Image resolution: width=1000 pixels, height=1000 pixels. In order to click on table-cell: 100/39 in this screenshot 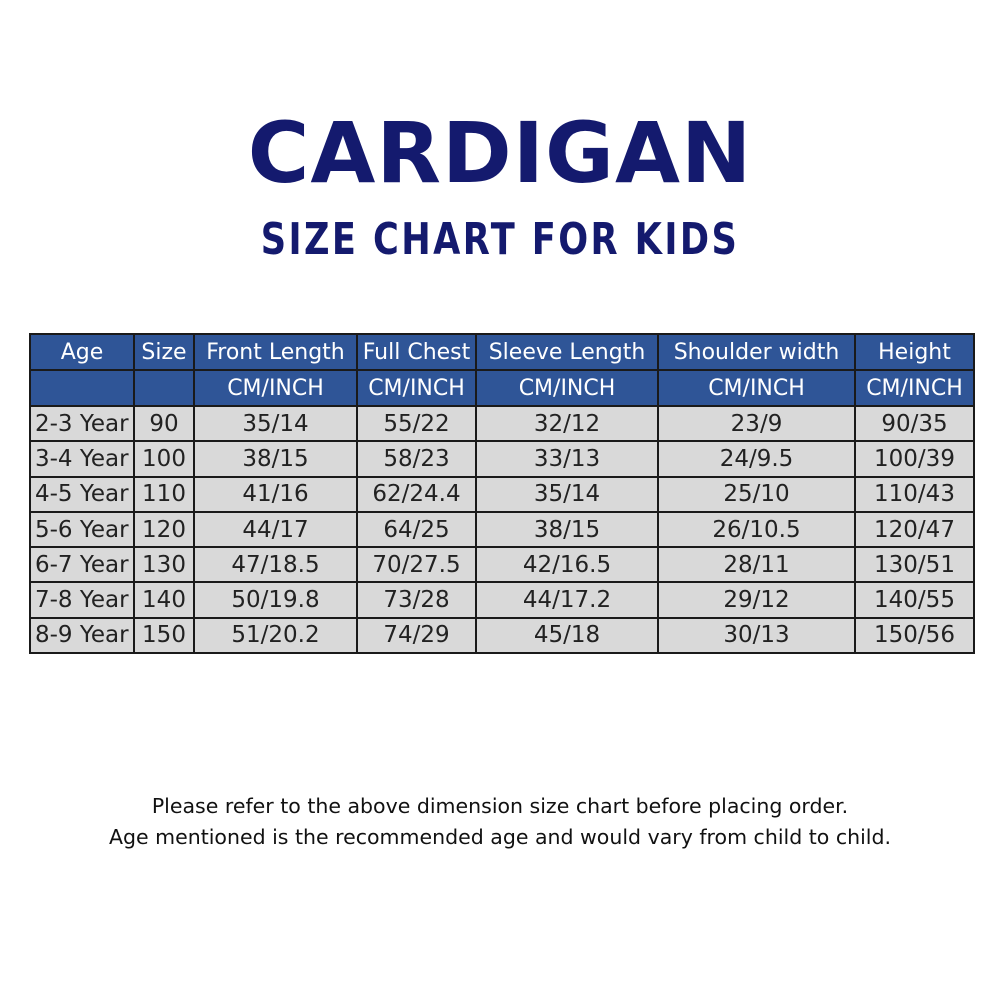, I will do `click(914, 459)`.